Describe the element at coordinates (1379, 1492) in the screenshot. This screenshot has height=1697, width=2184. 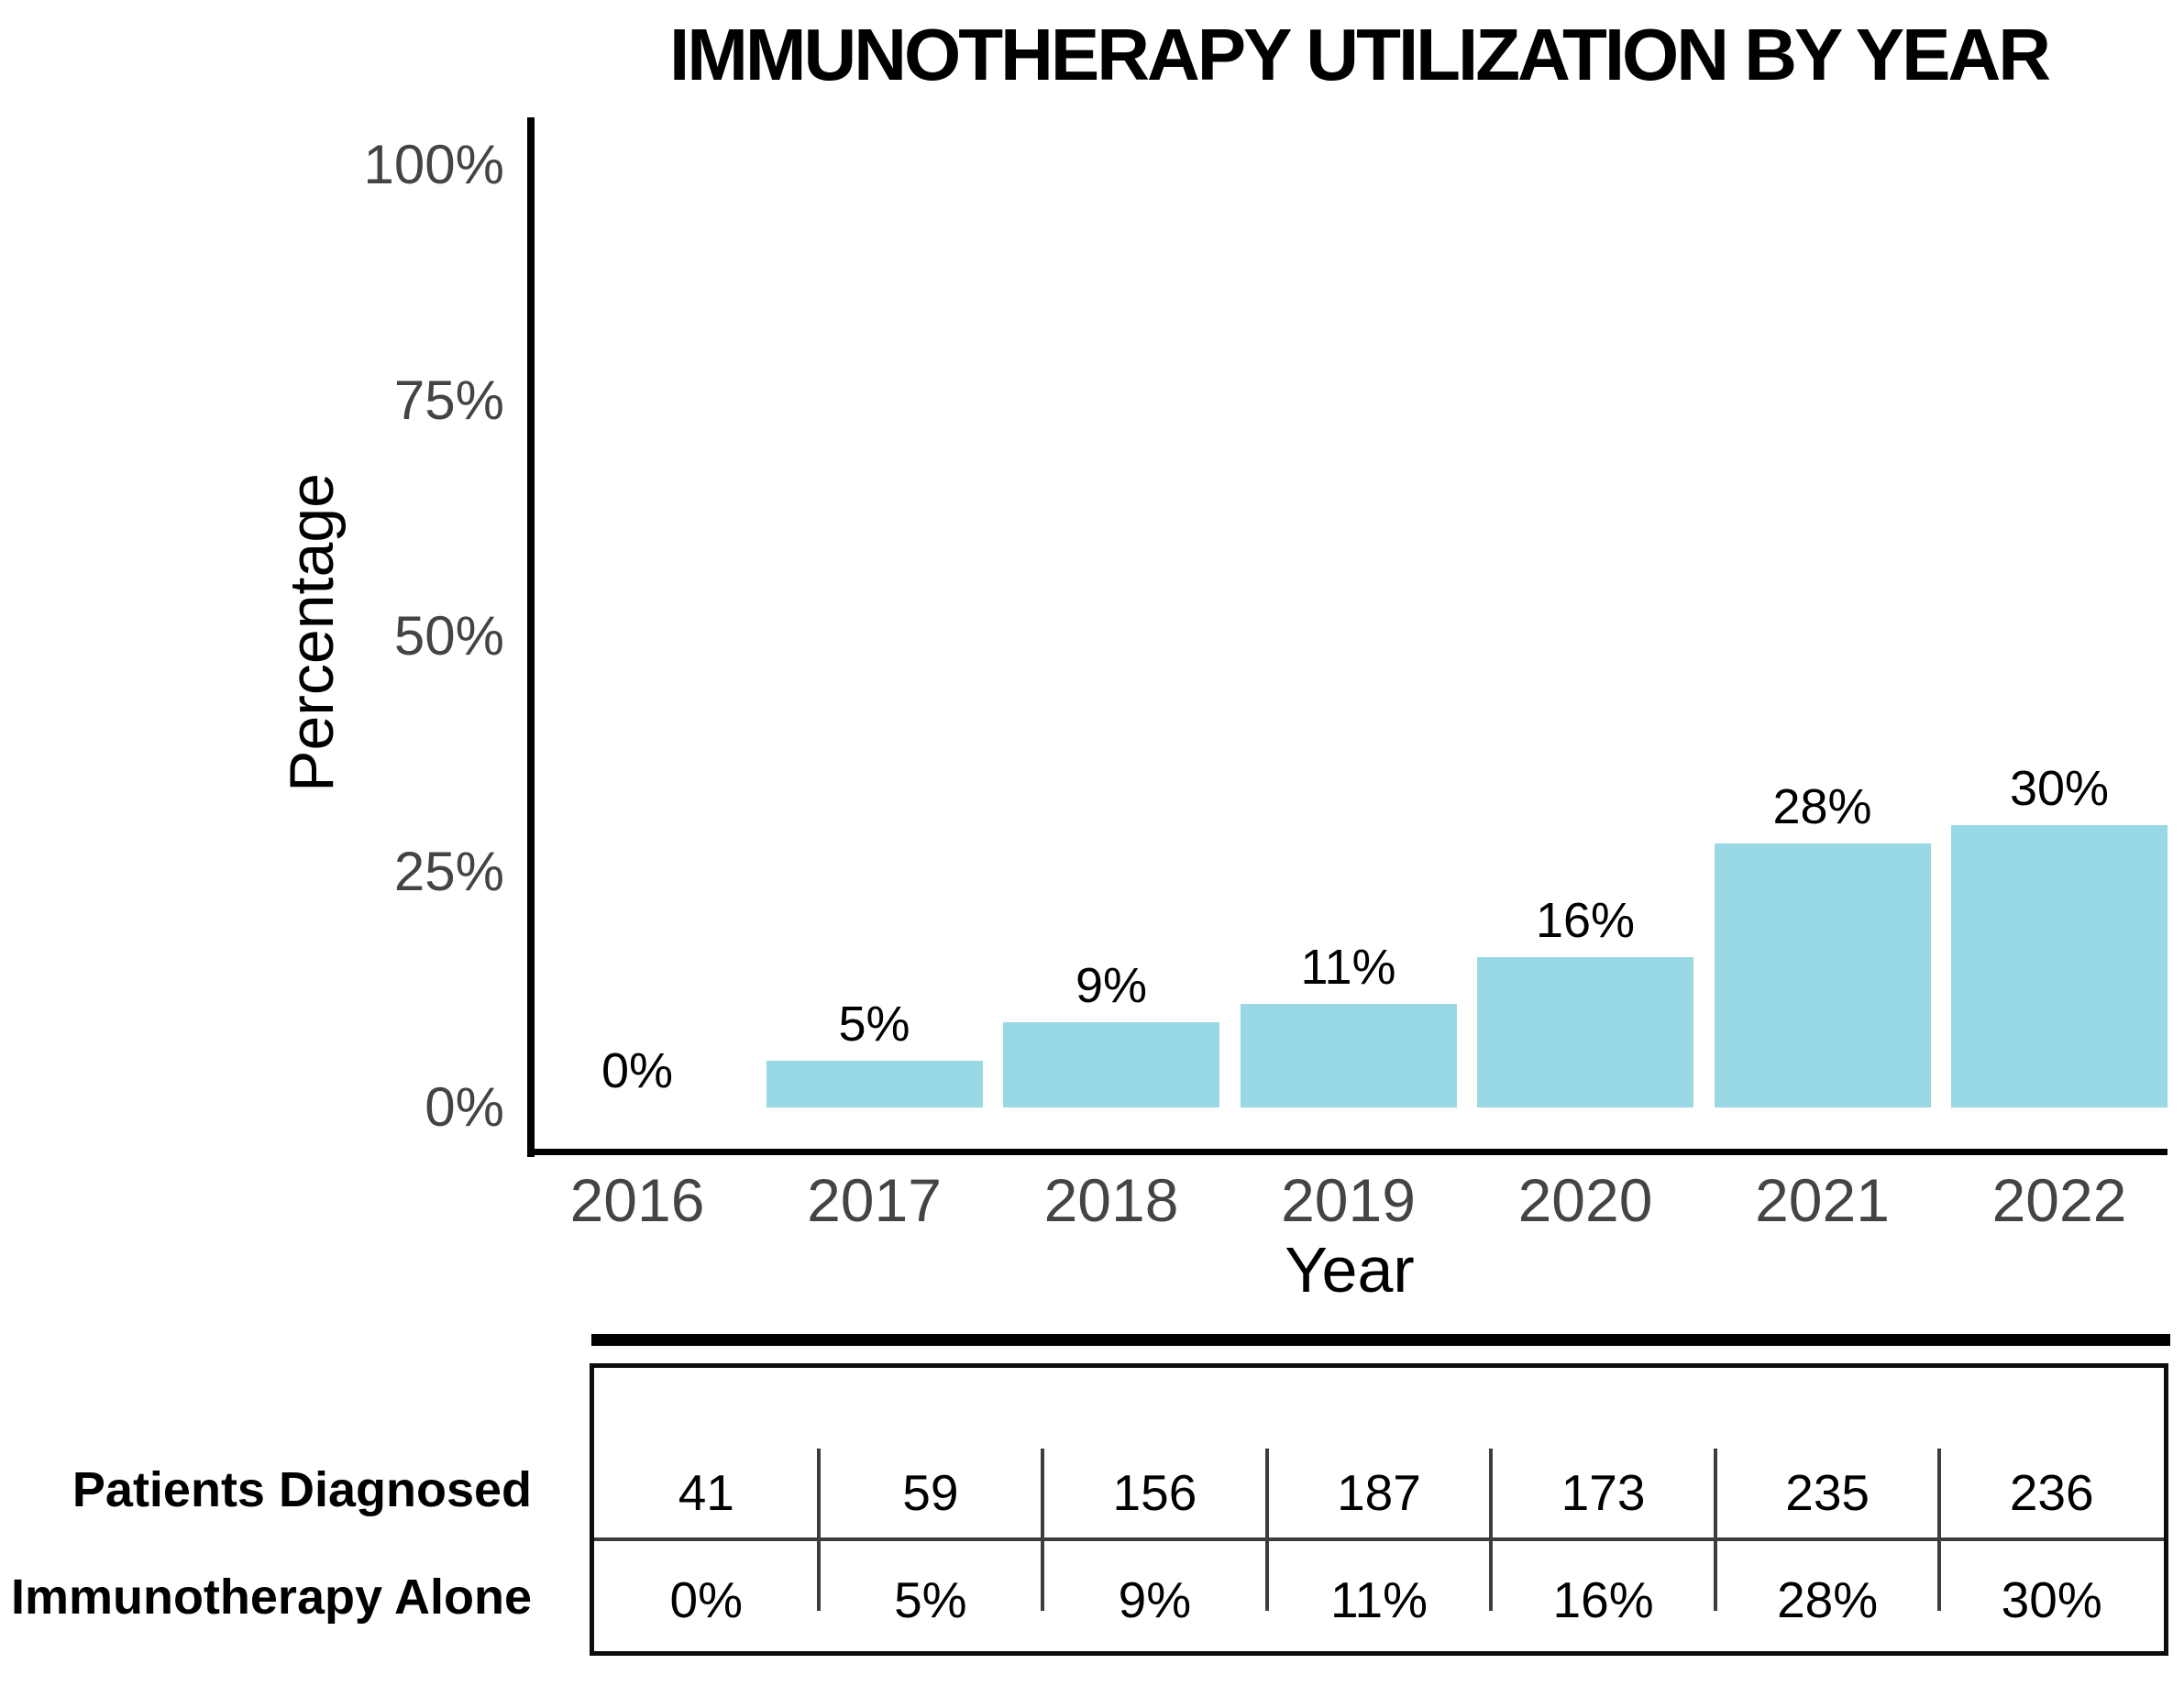
I see `table-cell: 187` at that location.